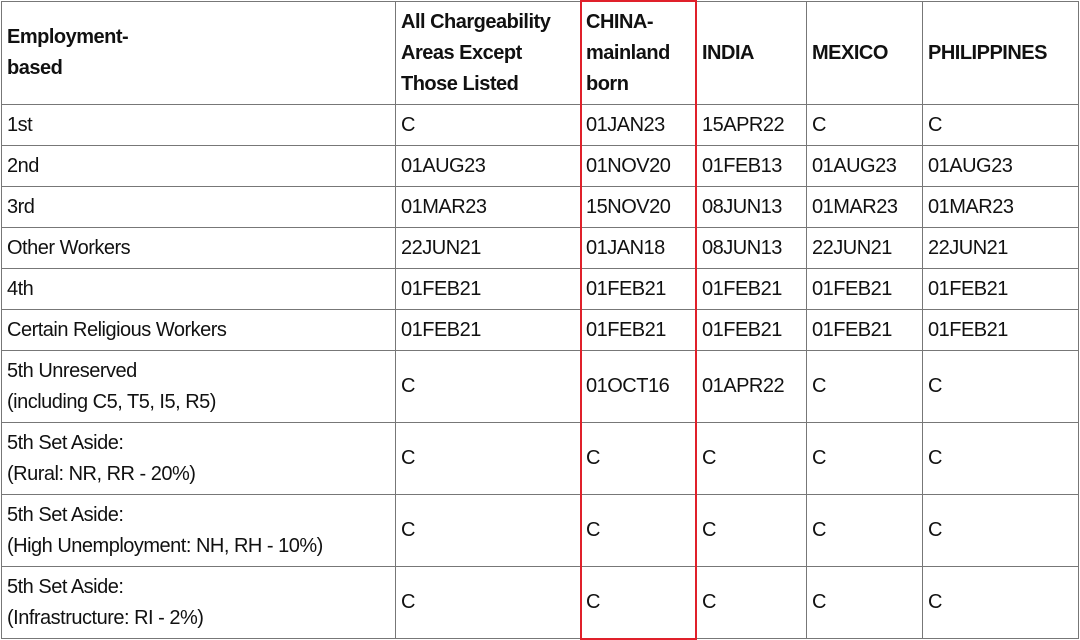  Describe the element at coordinates (638, 125) in the screenshot. I see `cell-china: 01JAN23` at that location.